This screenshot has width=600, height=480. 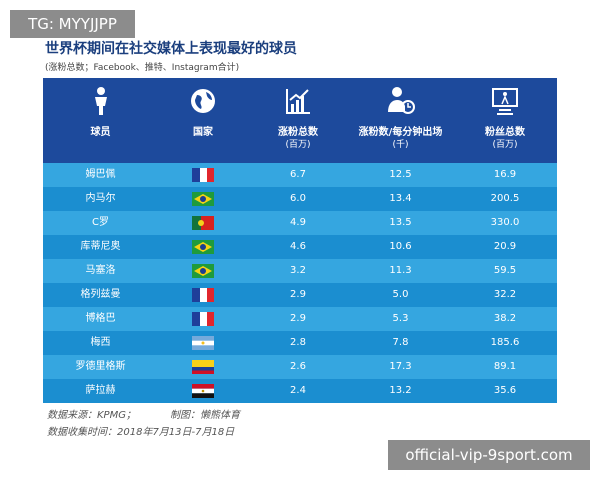 I want to click on table-cell: 7.8, so click(x=400, y=342).